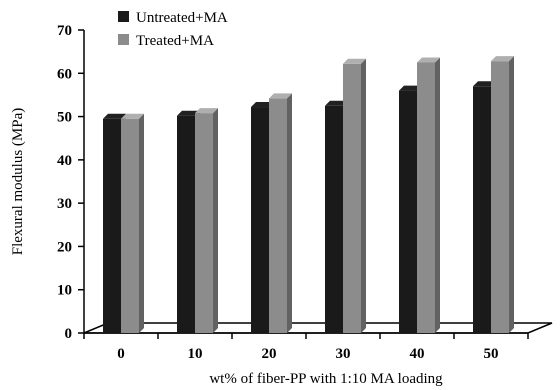 The height and width of the screenshot is (390, 560). I want to click on x-tick-label: 0, so click(121, 354).